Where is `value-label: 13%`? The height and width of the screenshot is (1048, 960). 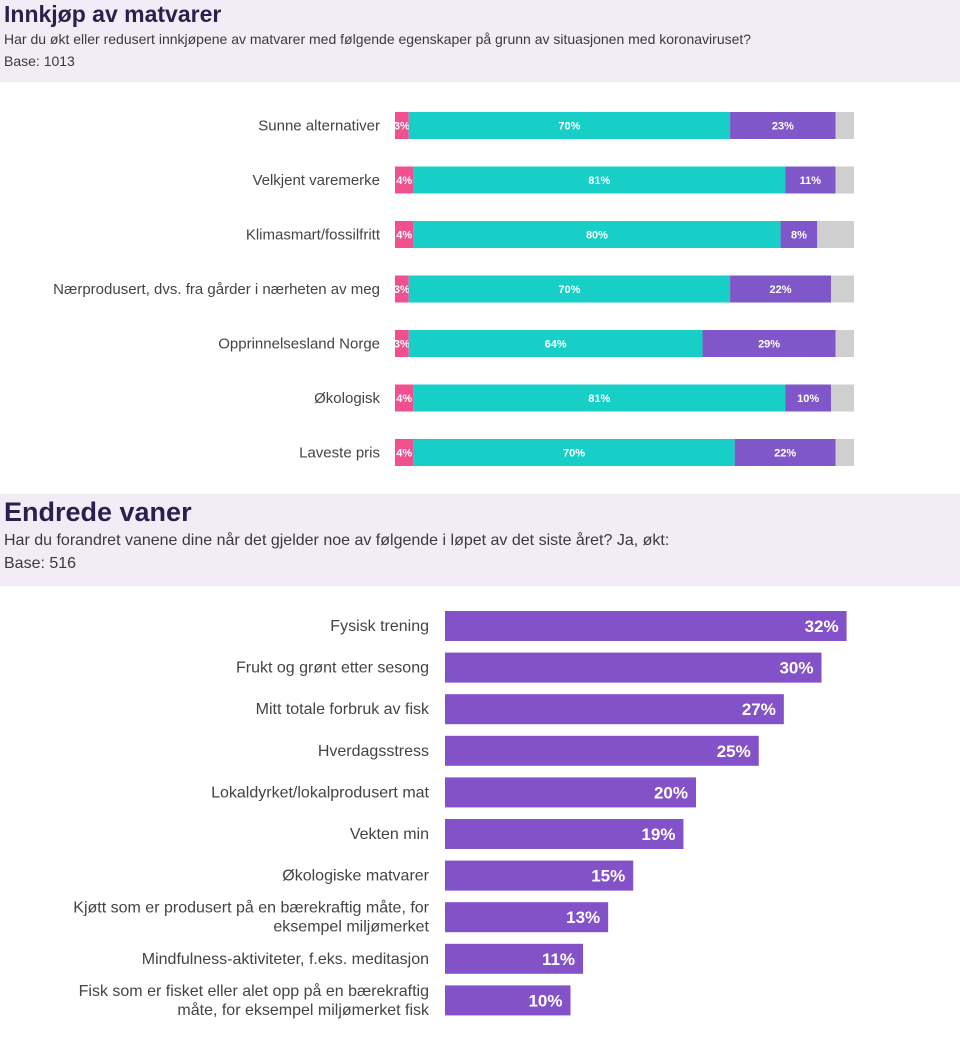
value-label: 13% is located at coordinates (583, 917).